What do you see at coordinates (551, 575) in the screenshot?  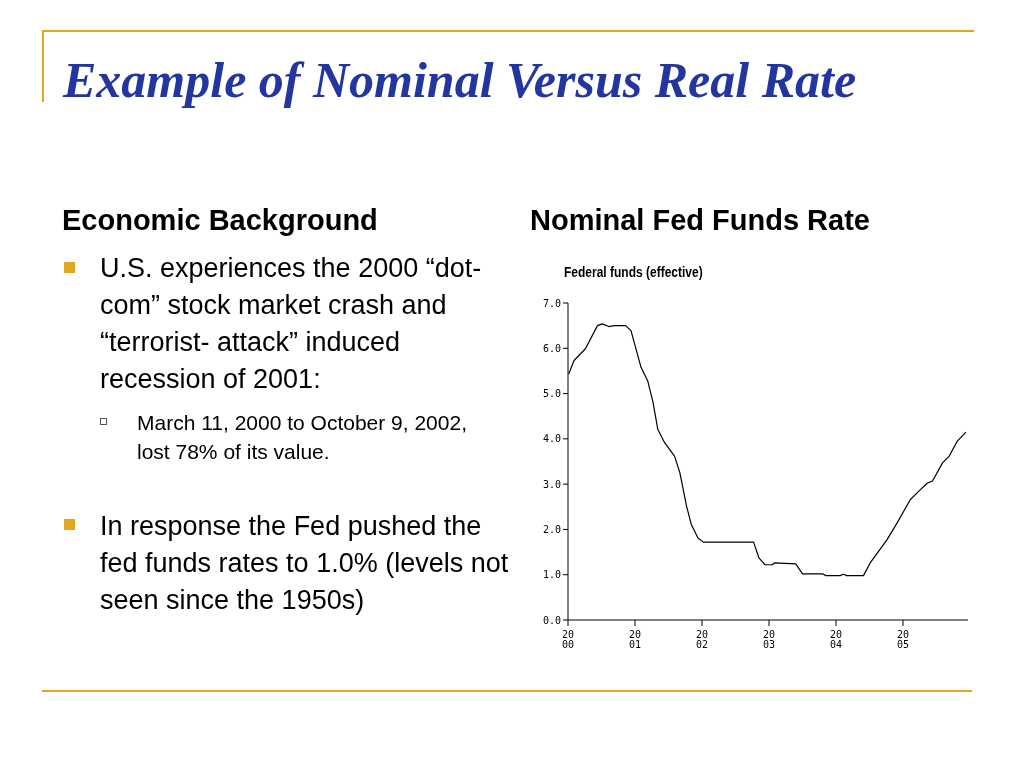 I see `y-tick-label: 1.0` at bounding box center [551, 575].